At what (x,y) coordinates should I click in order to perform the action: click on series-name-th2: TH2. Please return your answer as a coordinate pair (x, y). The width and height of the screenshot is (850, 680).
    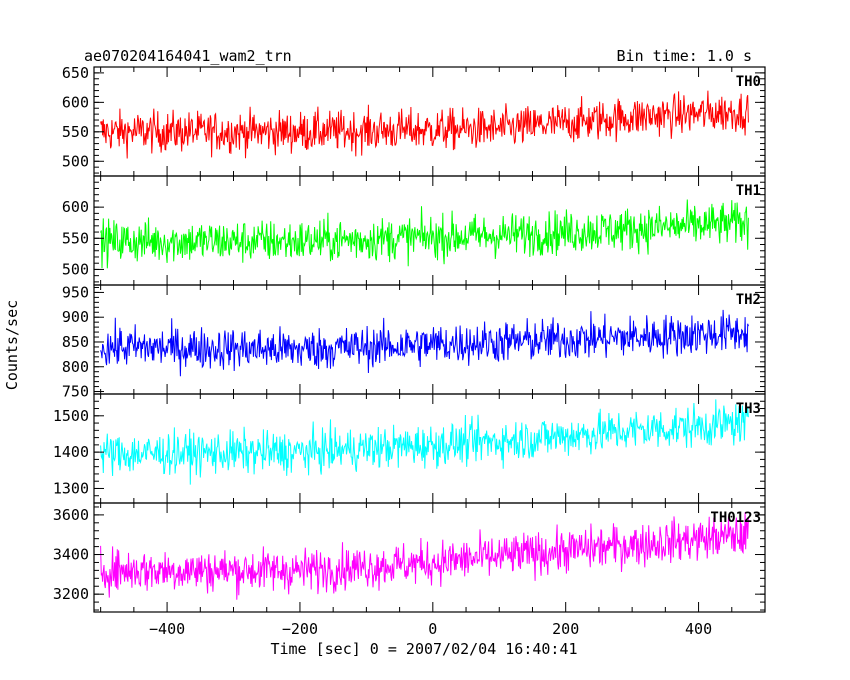
    Looking at the image, I should click on (748, 300).